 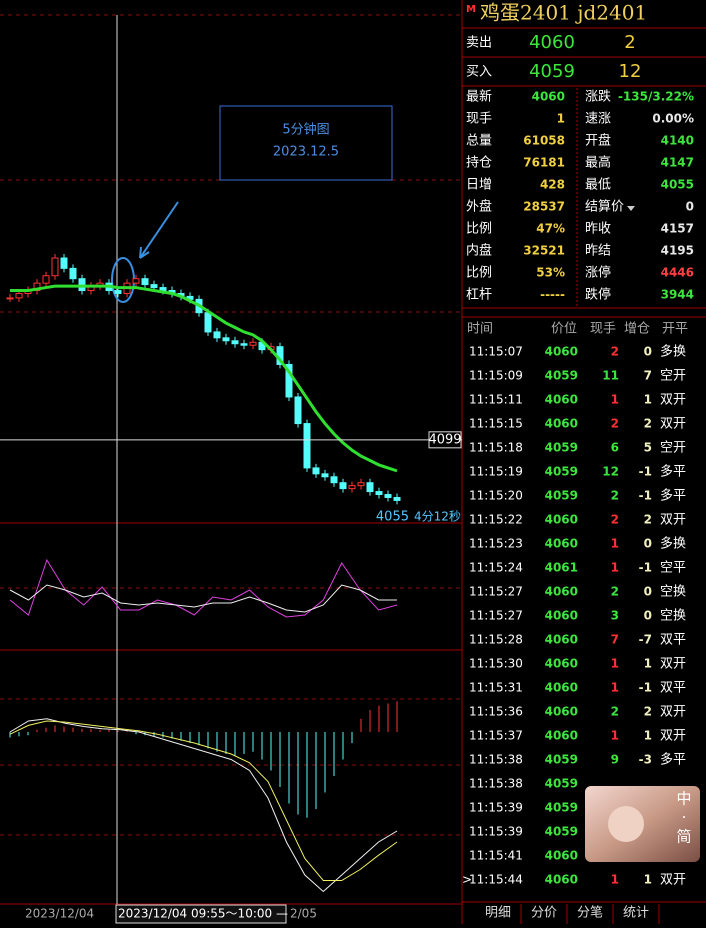 What do you see at coordinates (673, 616) in the screenshot?
I see `trade-type: 空换` at bounding box center [673, 616].